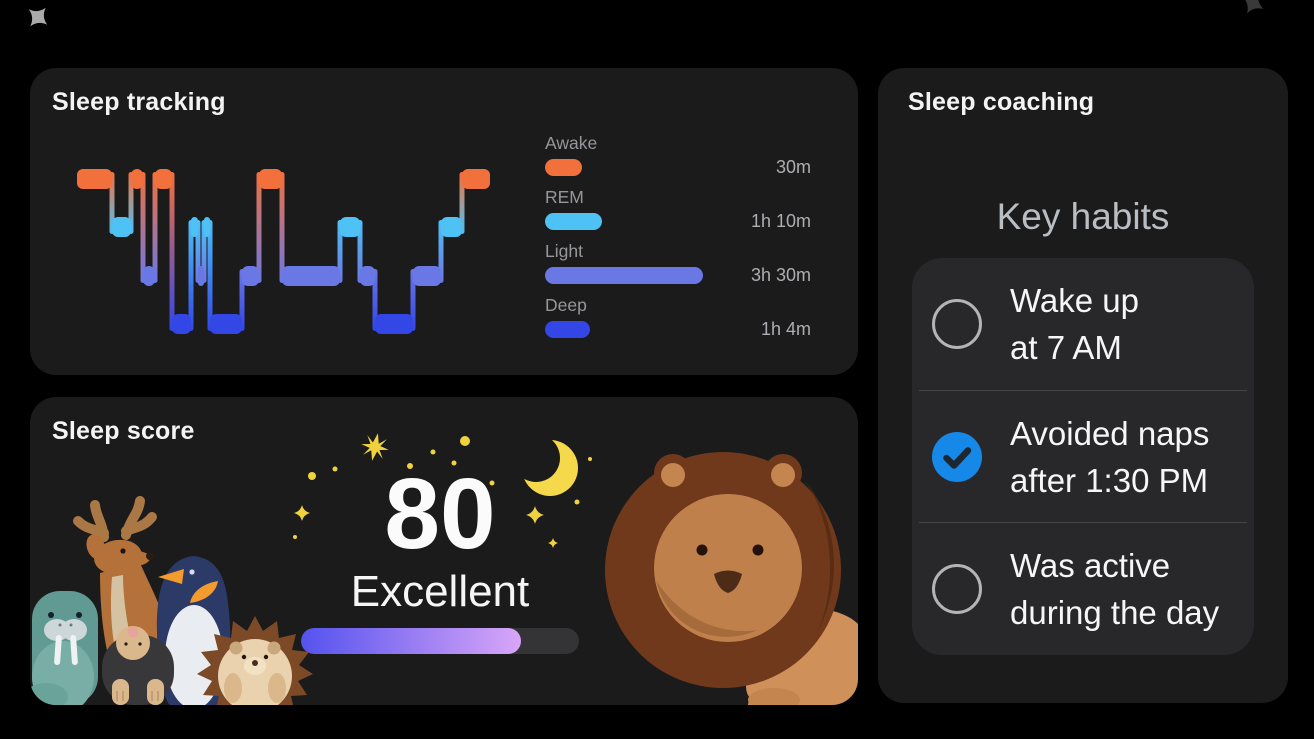 This screenshot has height=739, width=1314. Describe the element at coordinates (1075, 323) in the screenshot. I see `habit-label: Wake up at 7 AM` at that location.